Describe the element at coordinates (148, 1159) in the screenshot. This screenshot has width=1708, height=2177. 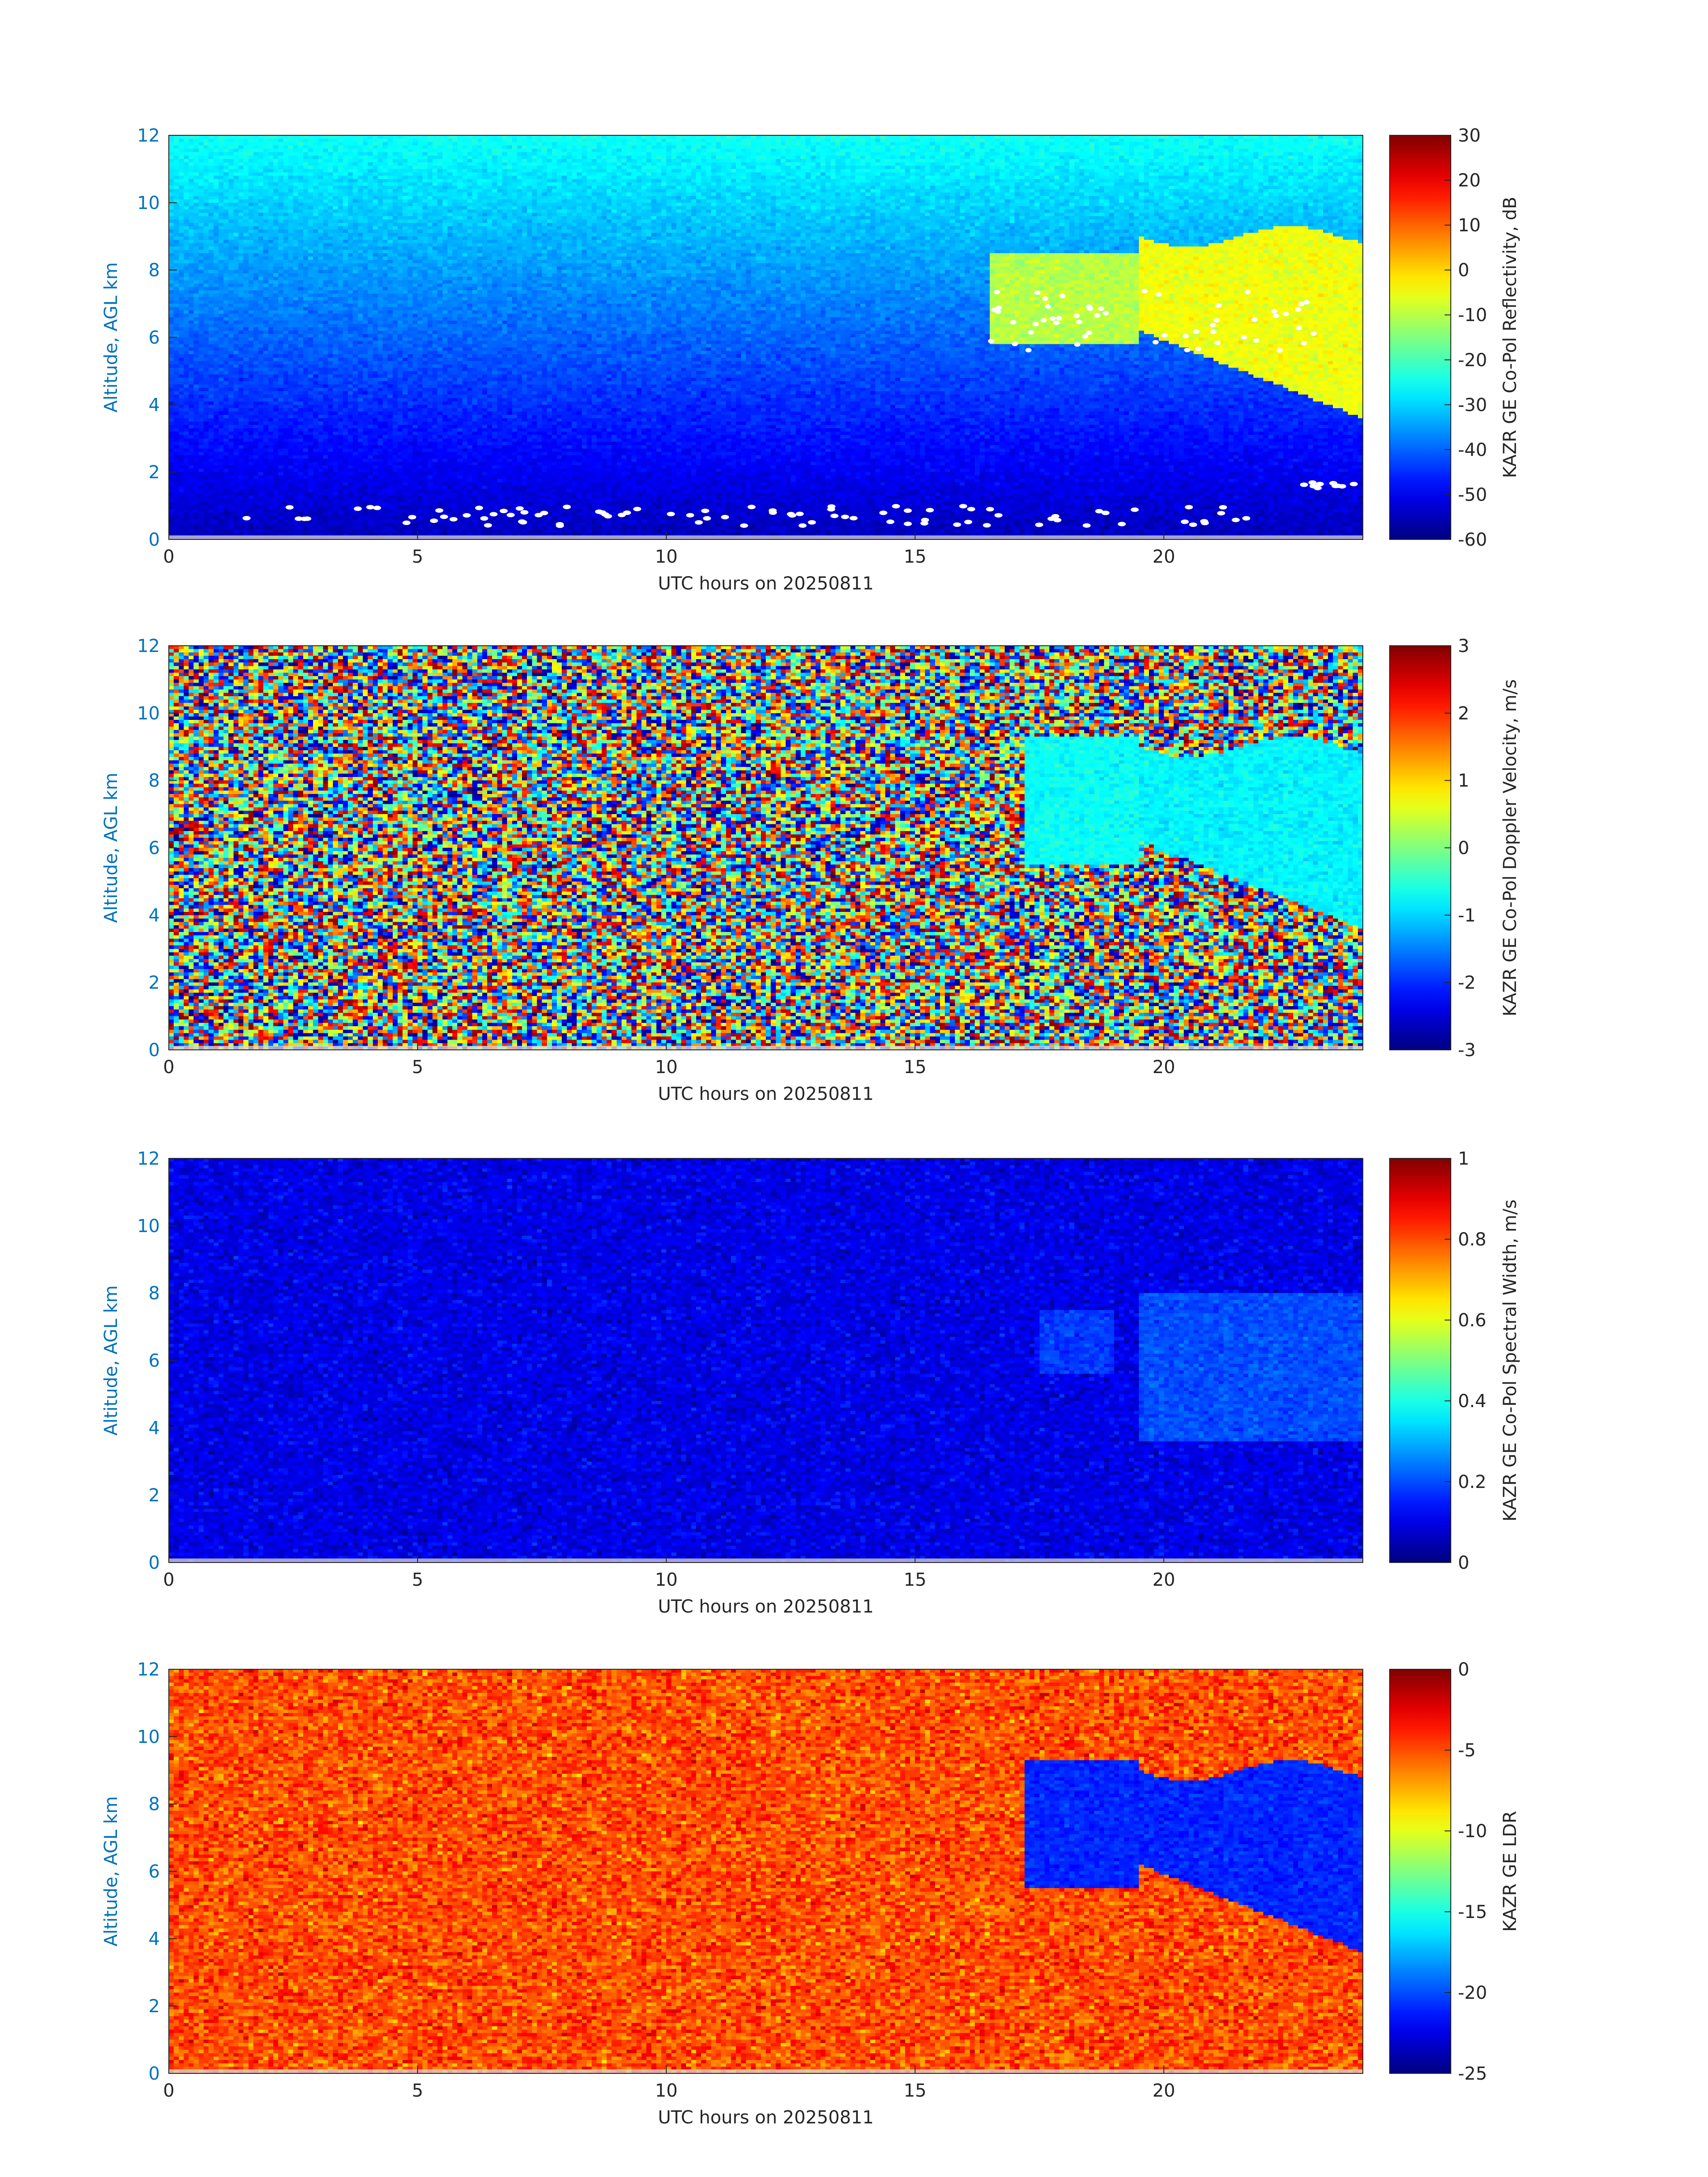
I see `y-tick-label: 12` at that location.